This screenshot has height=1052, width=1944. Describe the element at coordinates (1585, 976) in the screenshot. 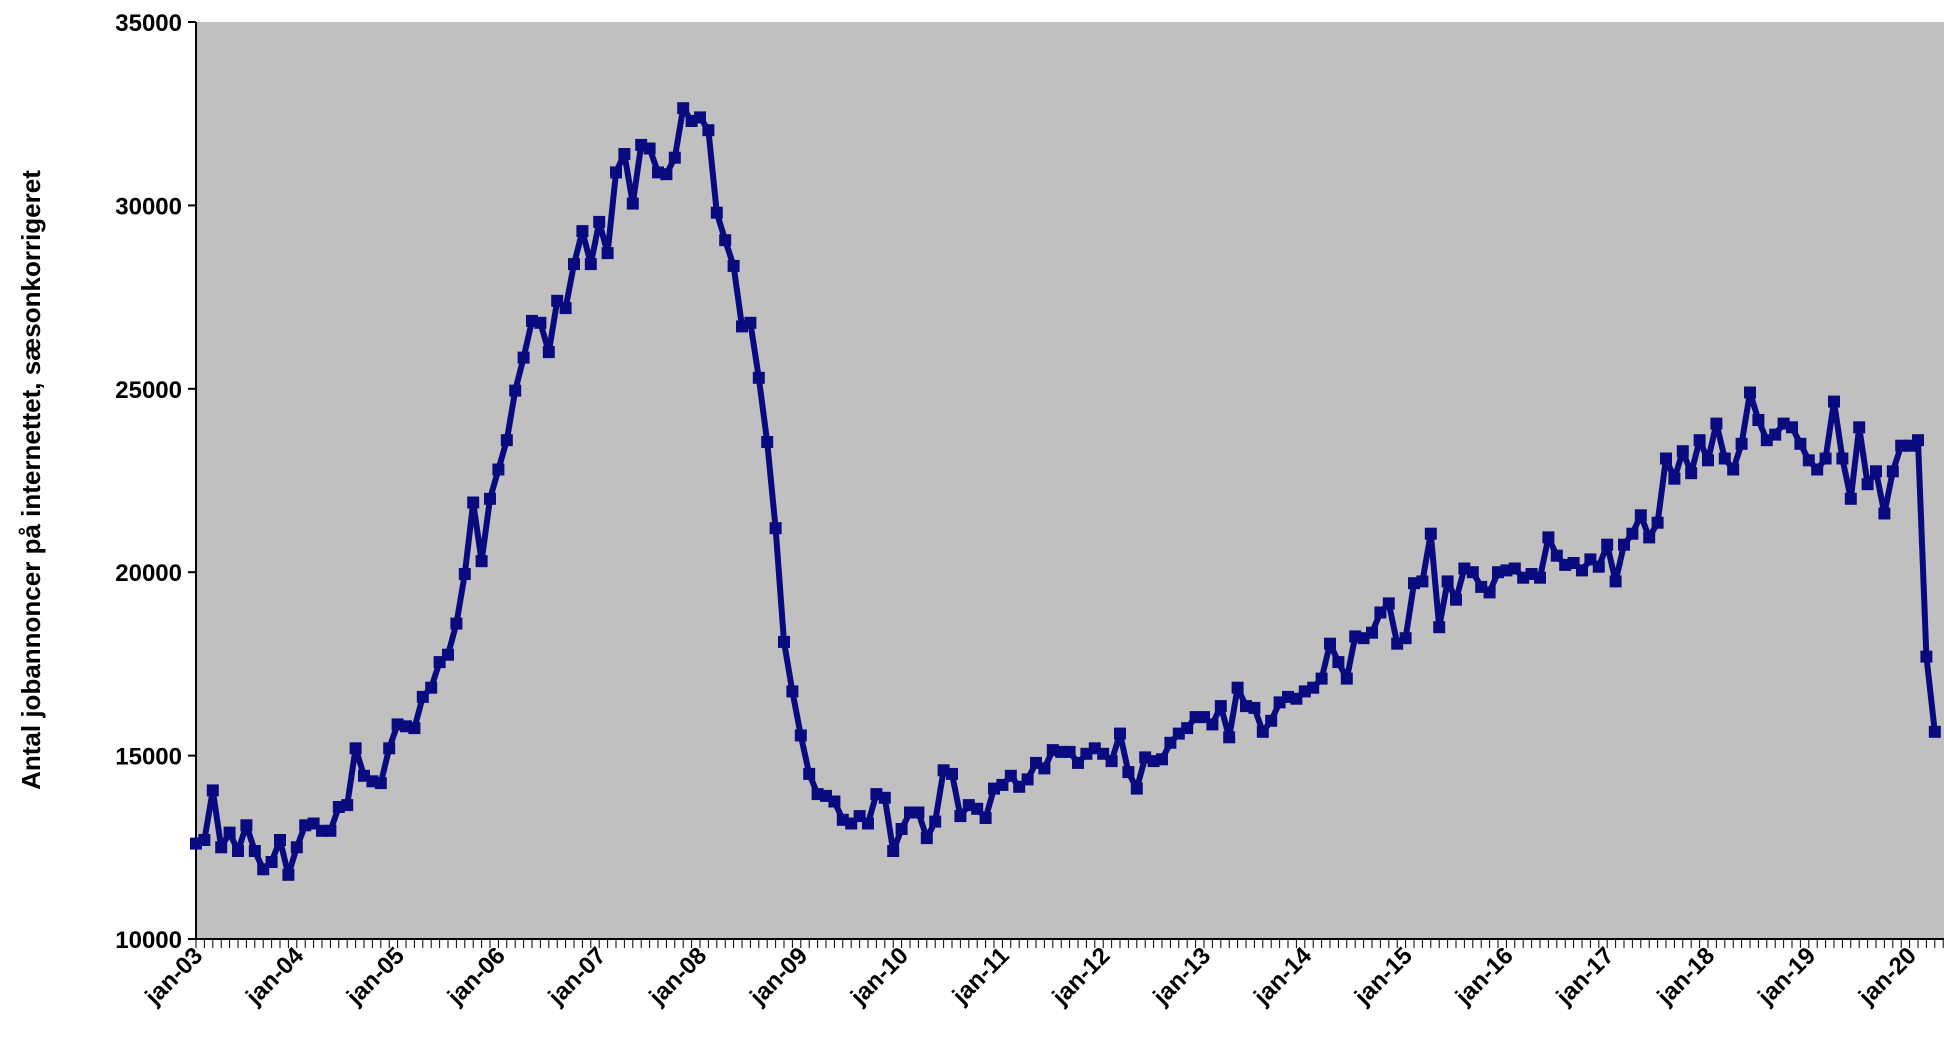

I see `x-tick-label: jan-17` at that location.